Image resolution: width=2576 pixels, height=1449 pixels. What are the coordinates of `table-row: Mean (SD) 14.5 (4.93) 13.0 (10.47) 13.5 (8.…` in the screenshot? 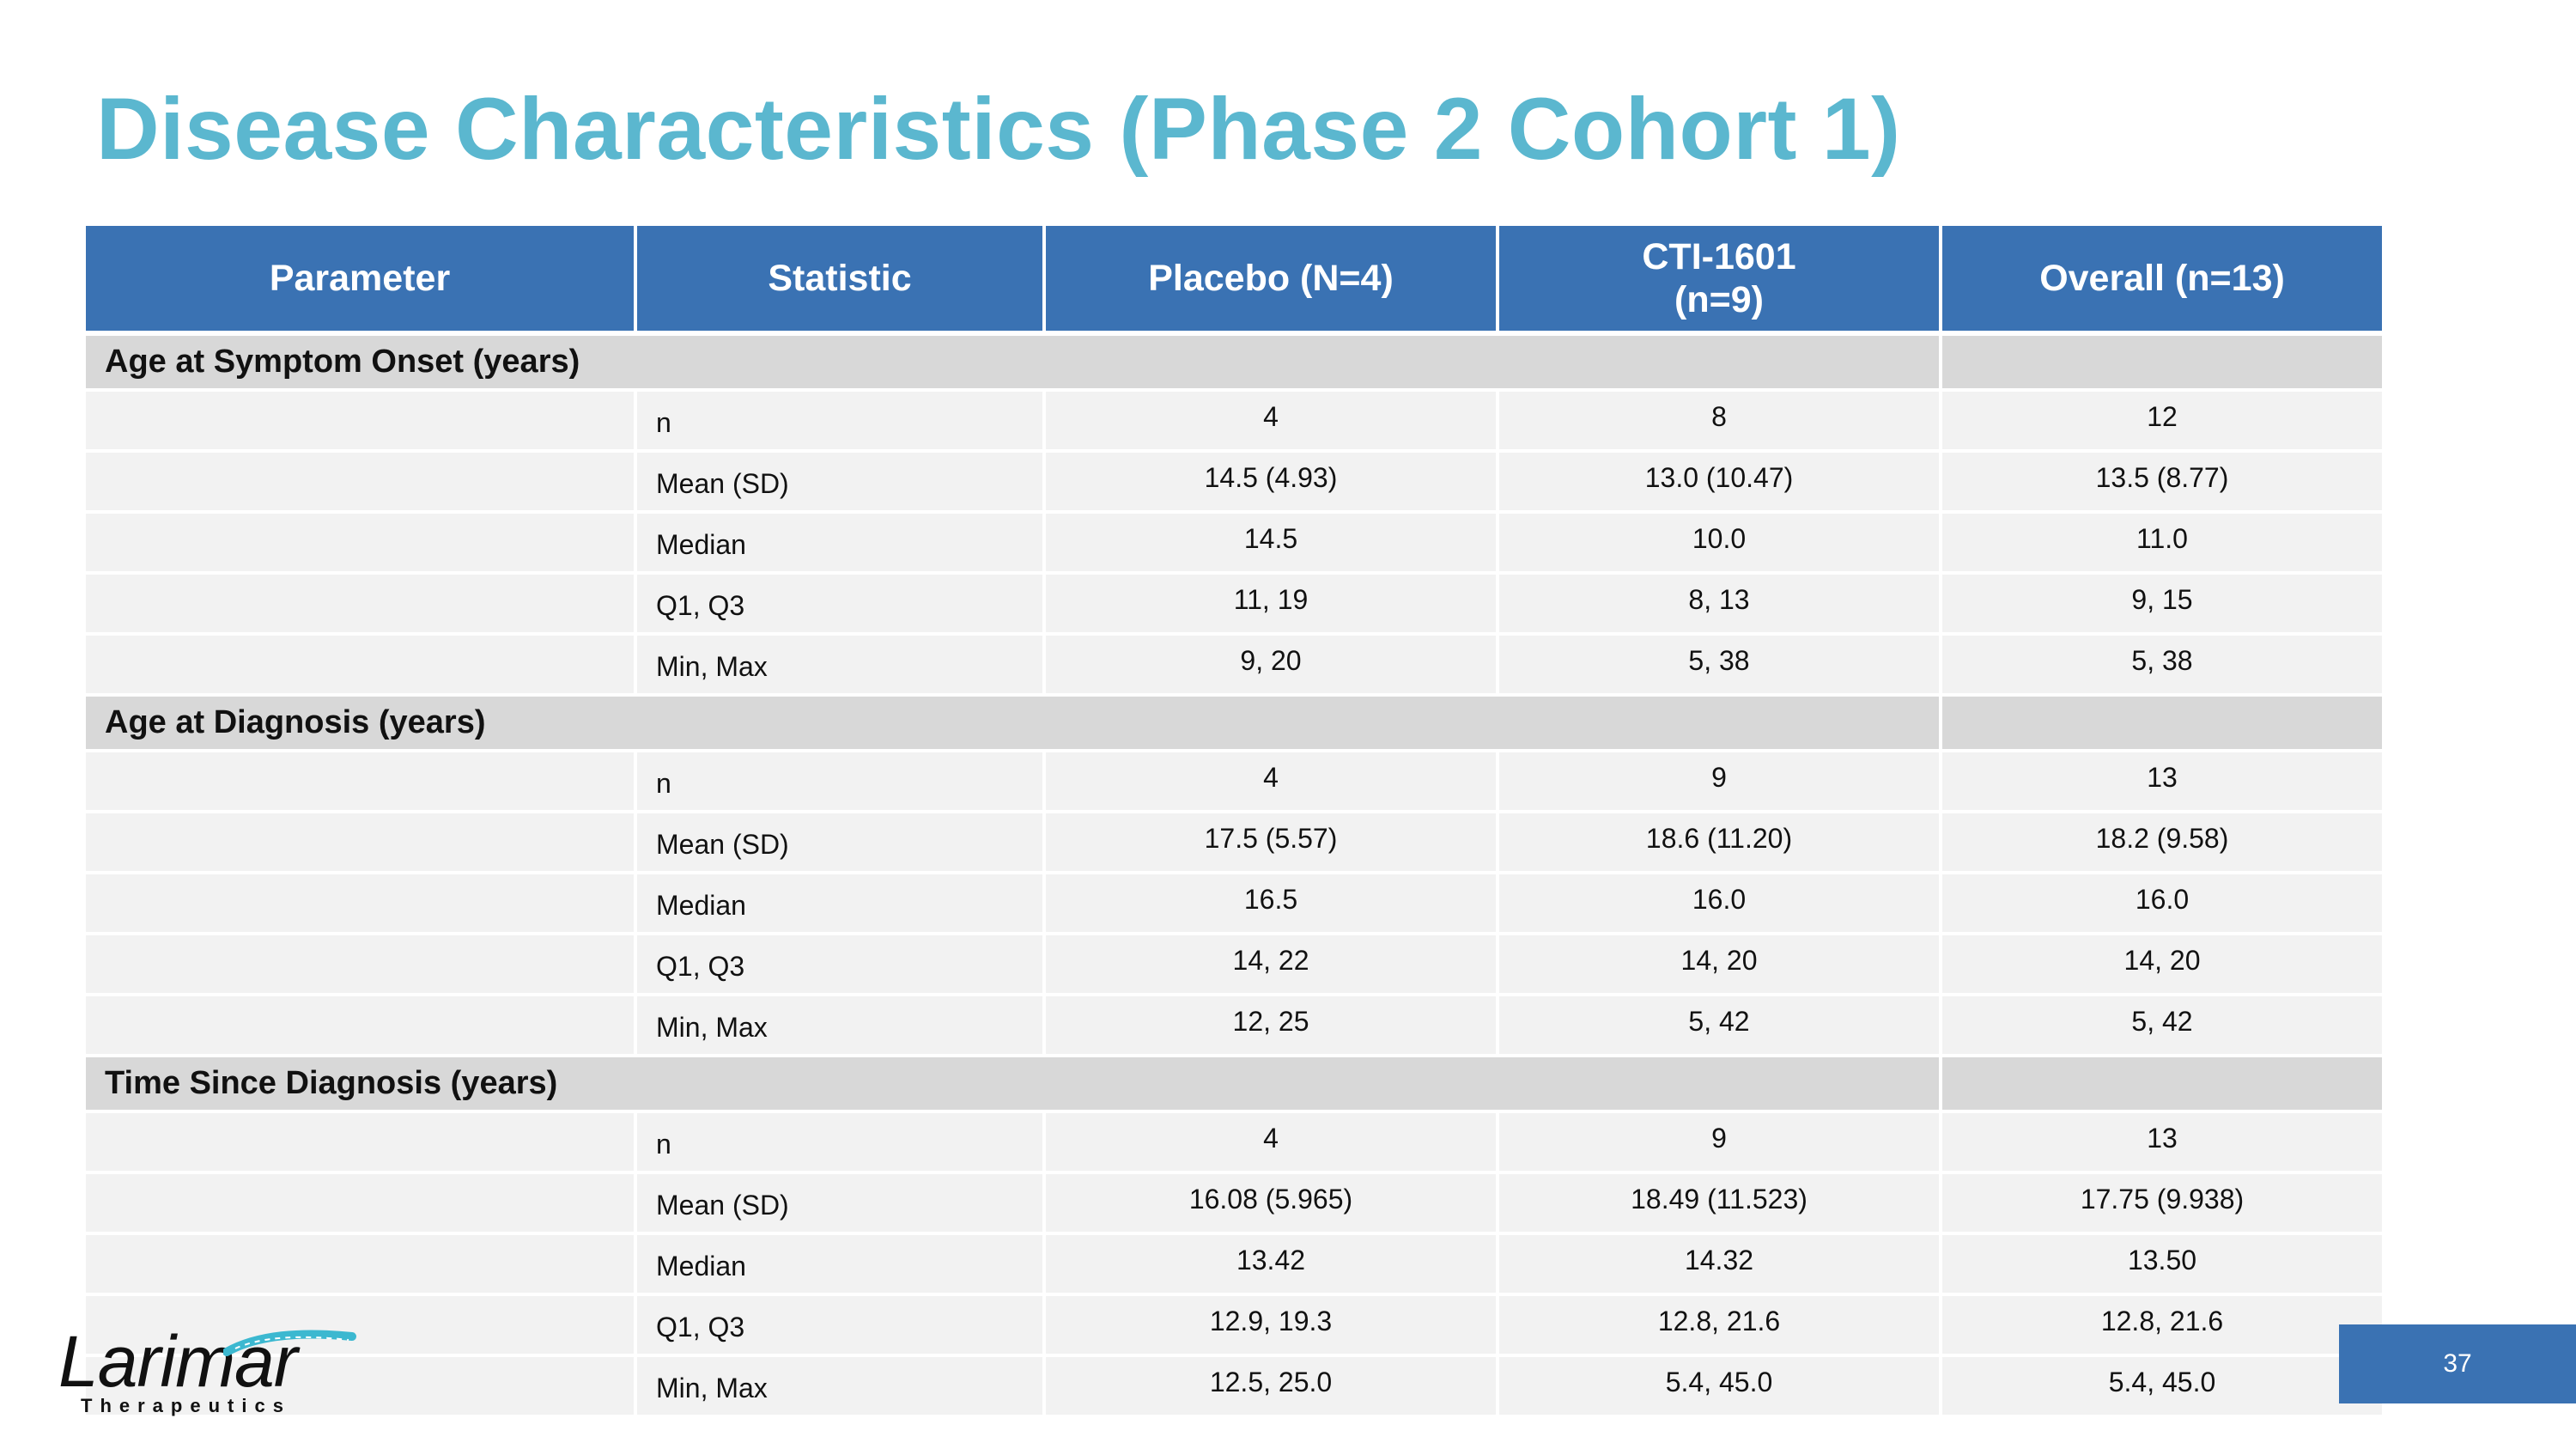 It's located at (1234, 482).